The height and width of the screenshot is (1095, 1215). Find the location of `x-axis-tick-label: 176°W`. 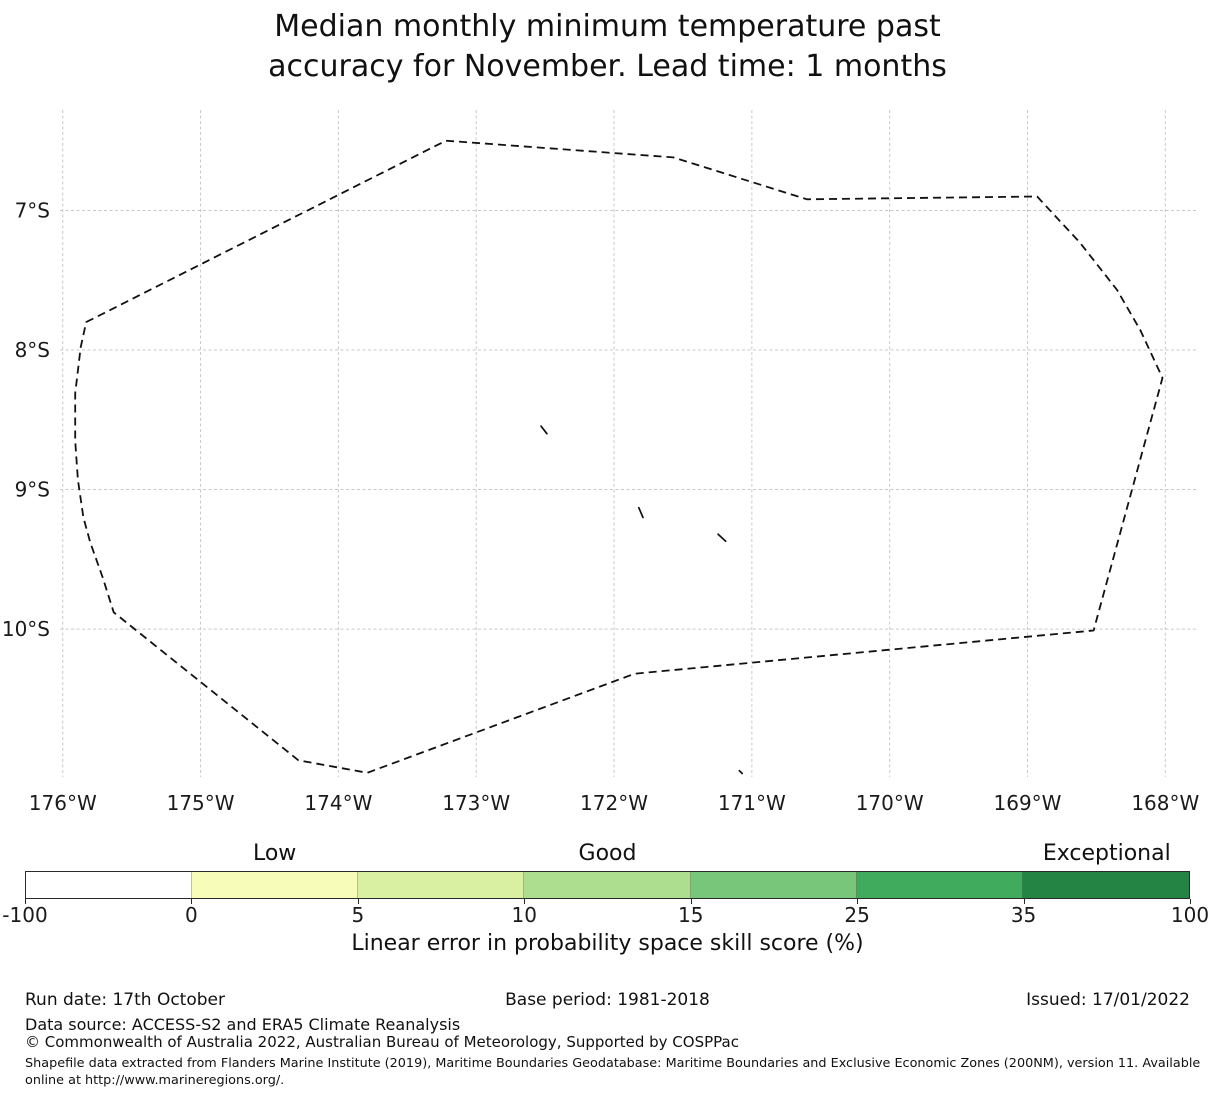

x-axis-tick-label: 176°W is located at coordinates (63, 803).